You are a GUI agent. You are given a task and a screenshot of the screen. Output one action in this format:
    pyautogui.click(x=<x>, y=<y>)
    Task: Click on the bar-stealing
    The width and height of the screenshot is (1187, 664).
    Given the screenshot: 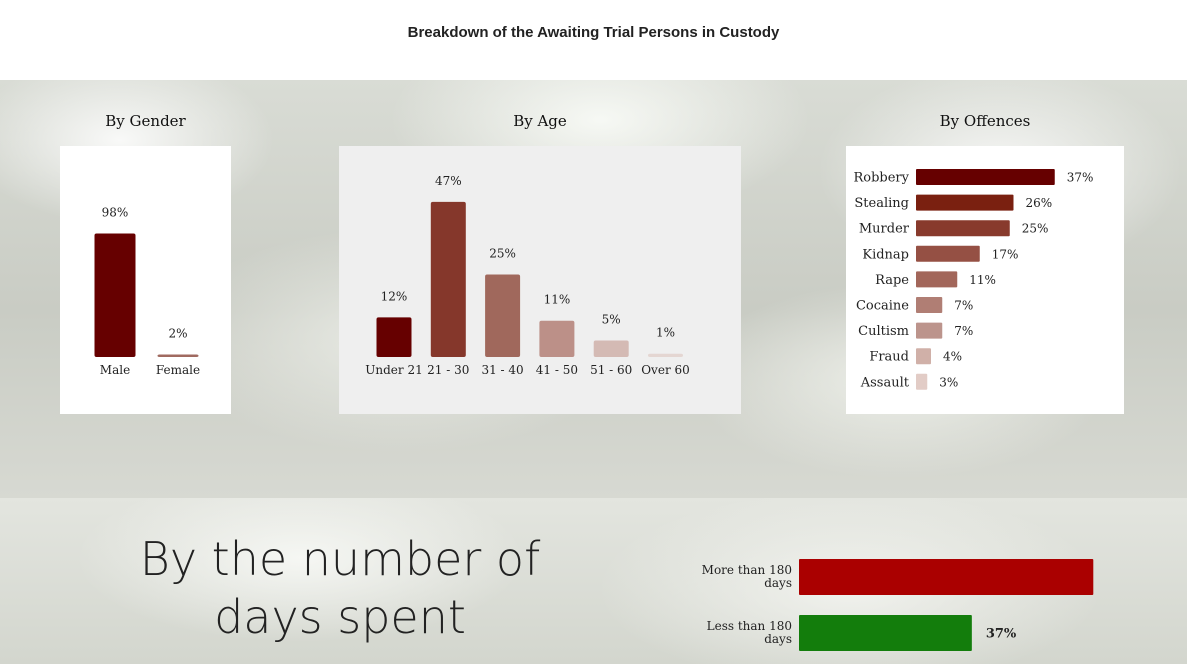 What is the action you would take?
    pyautogui.click(x=965, y=202)
    